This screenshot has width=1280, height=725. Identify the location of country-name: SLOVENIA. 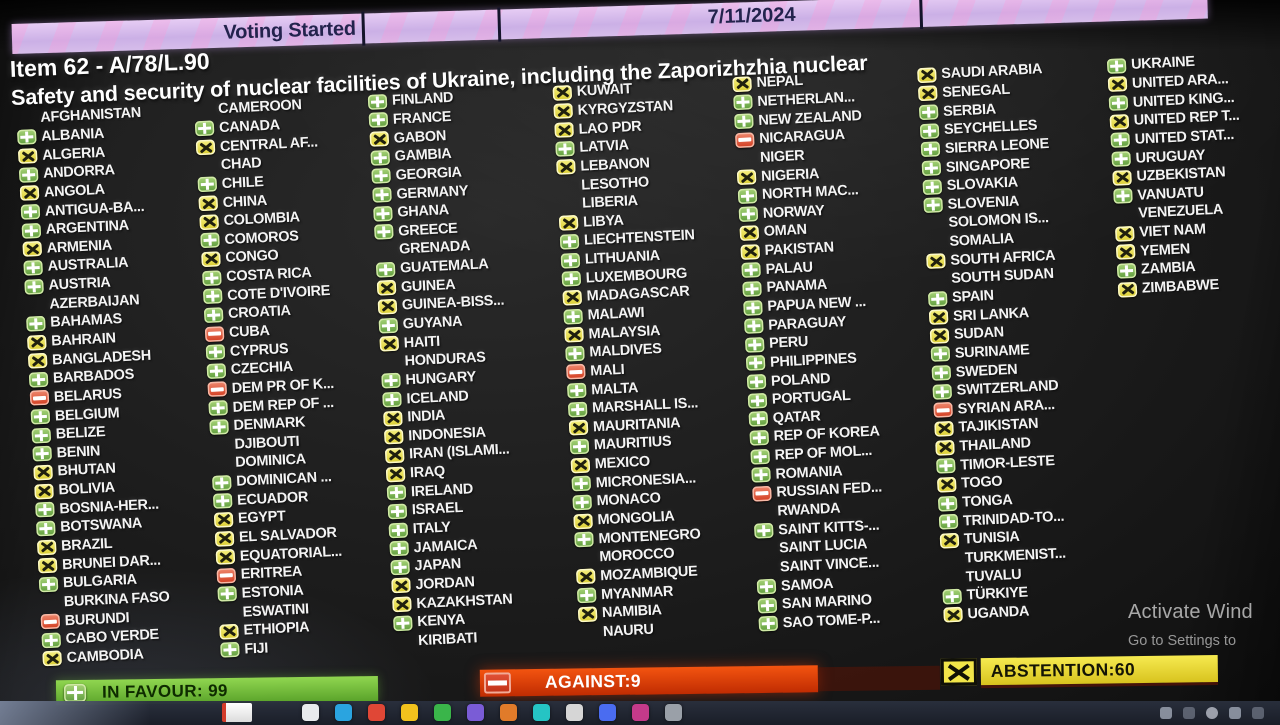
(983, 203).